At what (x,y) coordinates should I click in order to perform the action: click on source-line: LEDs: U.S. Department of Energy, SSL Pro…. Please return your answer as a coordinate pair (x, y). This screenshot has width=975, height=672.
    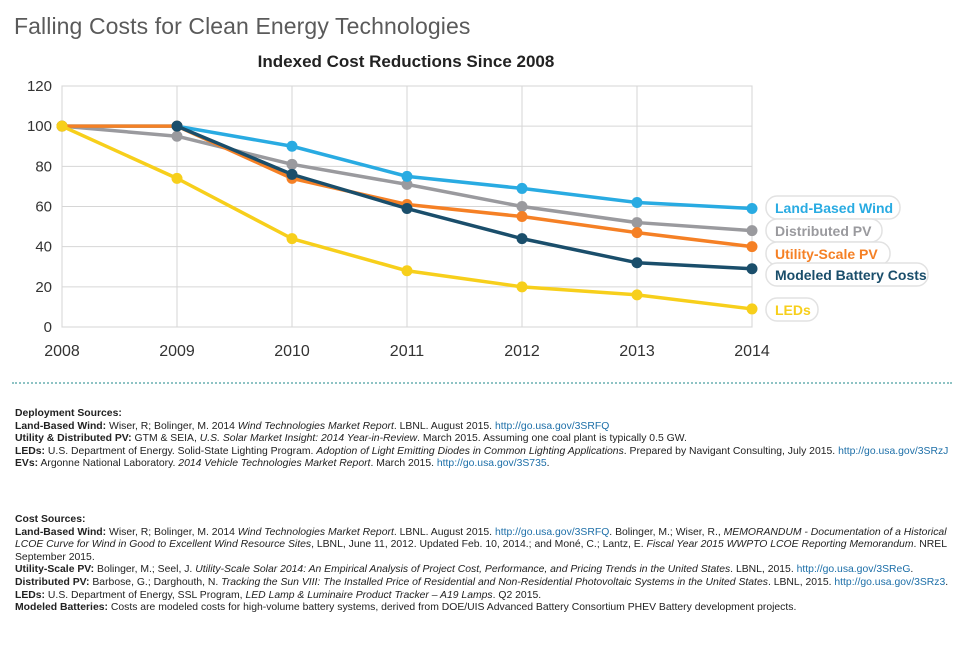
    Looking at the image, I should click on (482, 596).